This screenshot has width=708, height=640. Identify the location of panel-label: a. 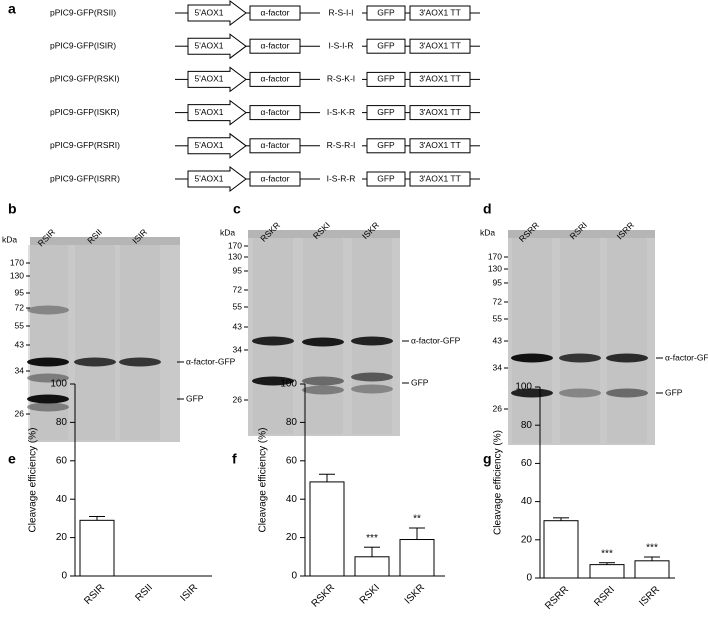
(12, 9).